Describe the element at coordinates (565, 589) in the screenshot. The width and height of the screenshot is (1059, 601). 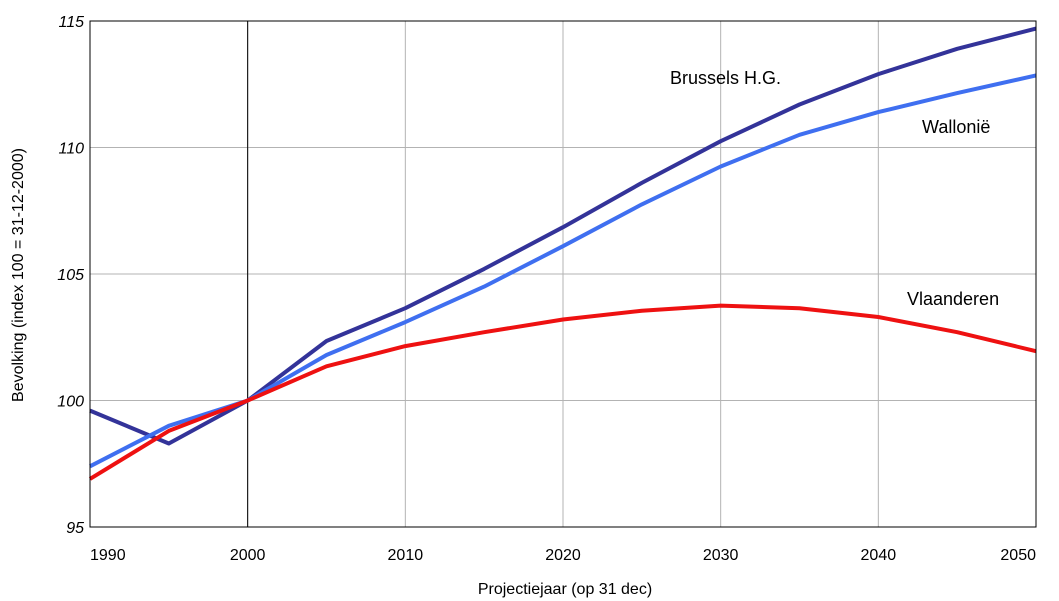
I see `x-axis-title: Projectiejaar (op 31 dec)` at that location.